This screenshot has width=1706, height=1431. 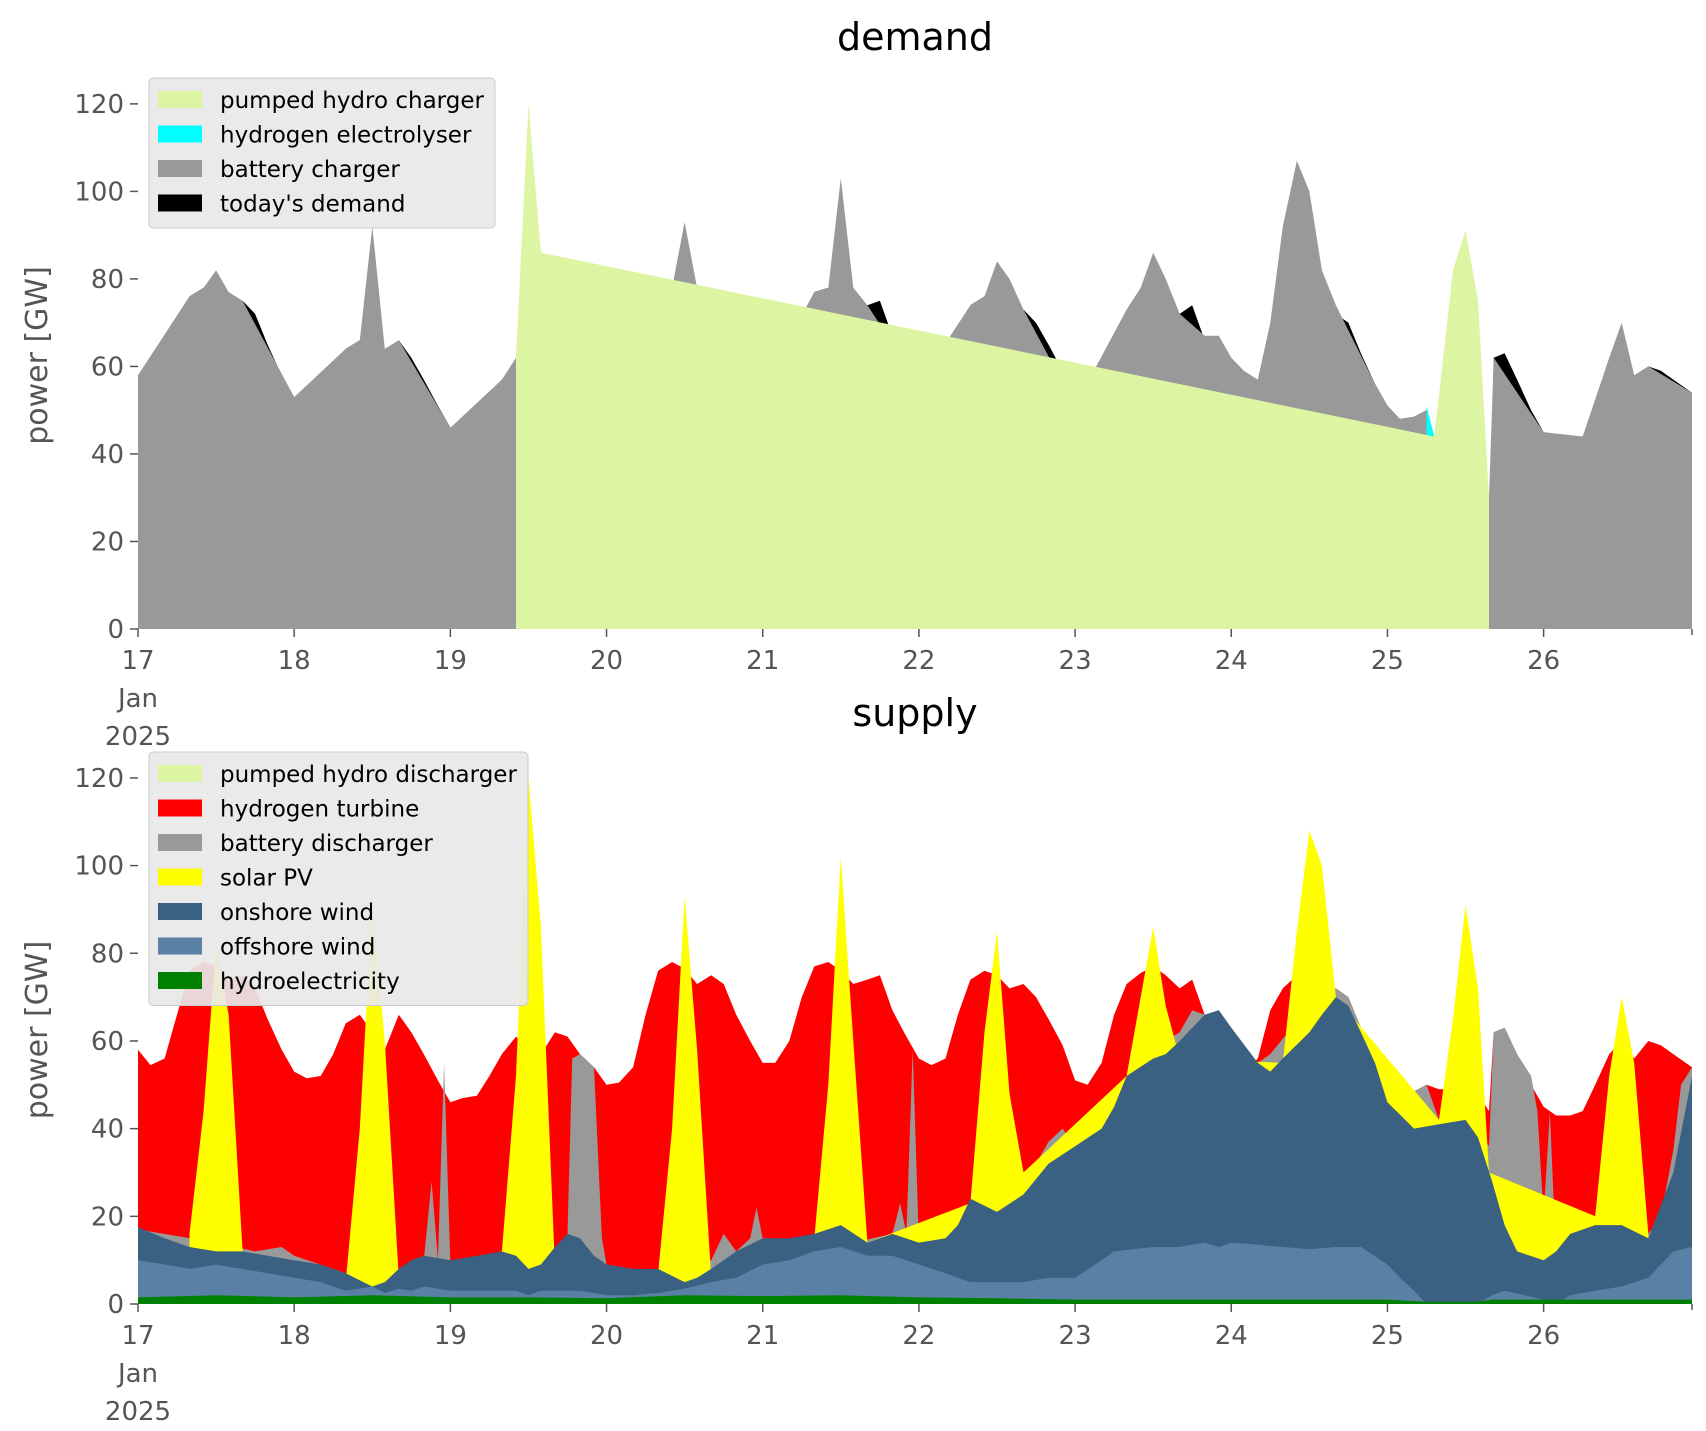 What do you see at coordinates (915, 1273) in the screenshot?
I see `chart-1-area-offshore-wind` at bounding box center [915, 1273].